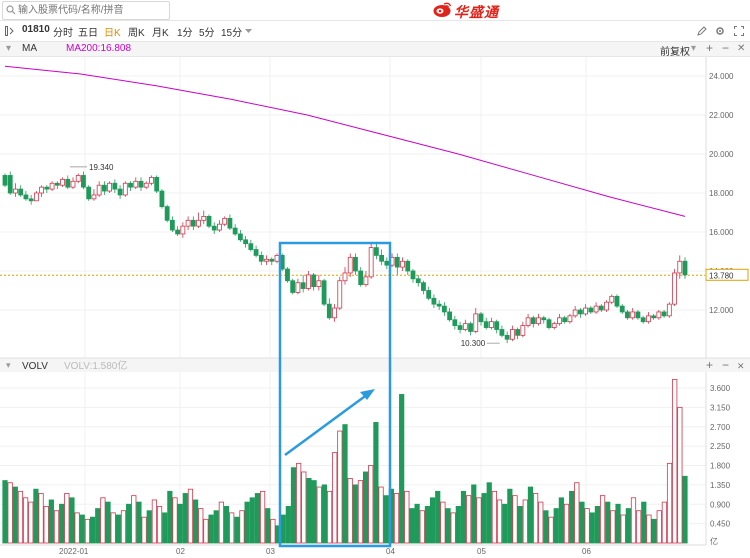 This screenshot has height=558, width=750. I want to click on ma-indicator-name: MA, so click(29, 48).